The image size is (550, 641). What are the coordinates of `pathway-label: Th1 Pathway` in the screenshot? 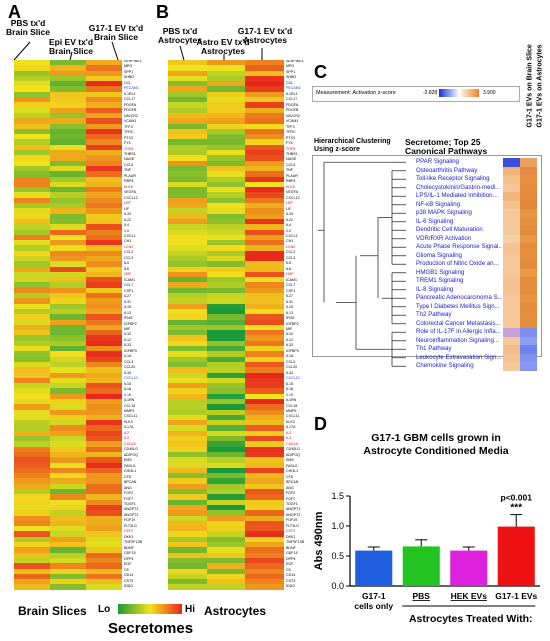 It's located at (434, 349).